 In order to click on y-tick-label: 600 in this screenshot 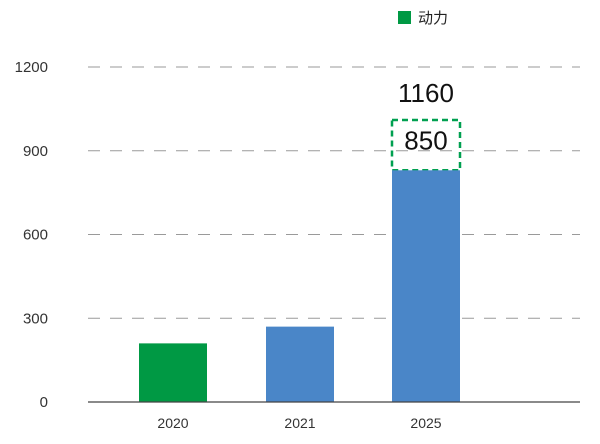, I will do `click(35, 235)`.